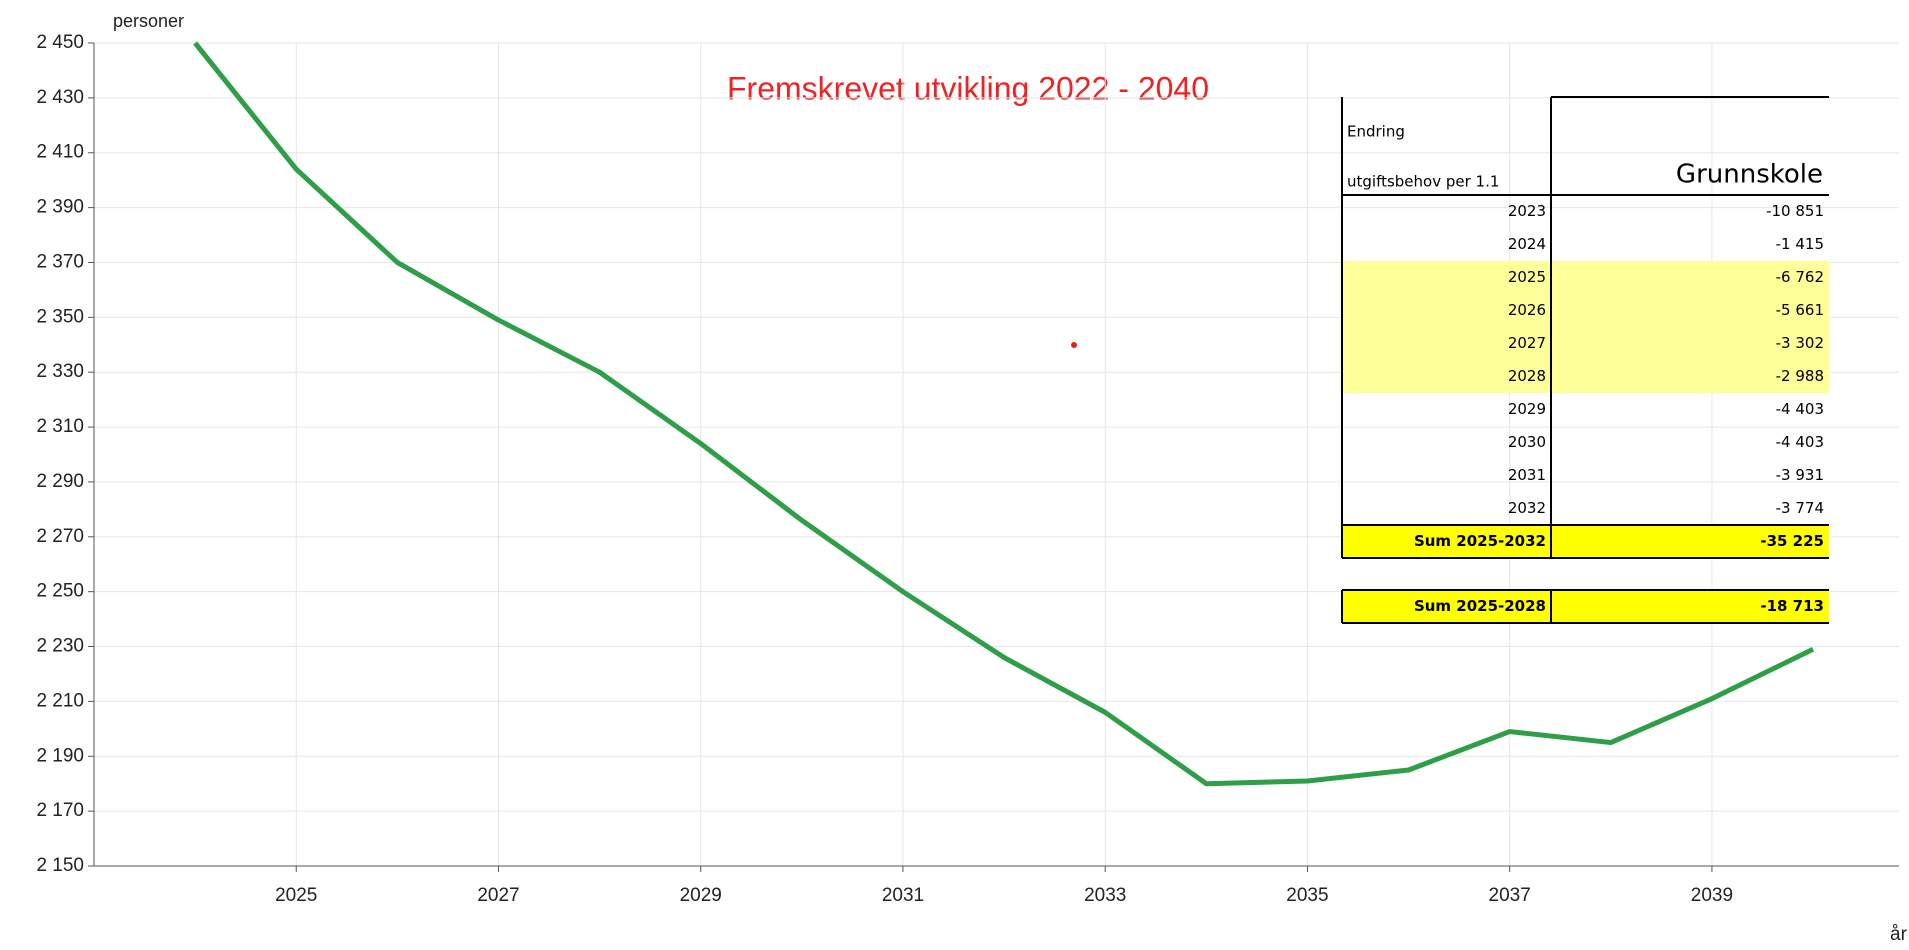  Describe the element at coordinates (60, 865) in the screenshot. I see `y-tick-label: 2 150` at that location.